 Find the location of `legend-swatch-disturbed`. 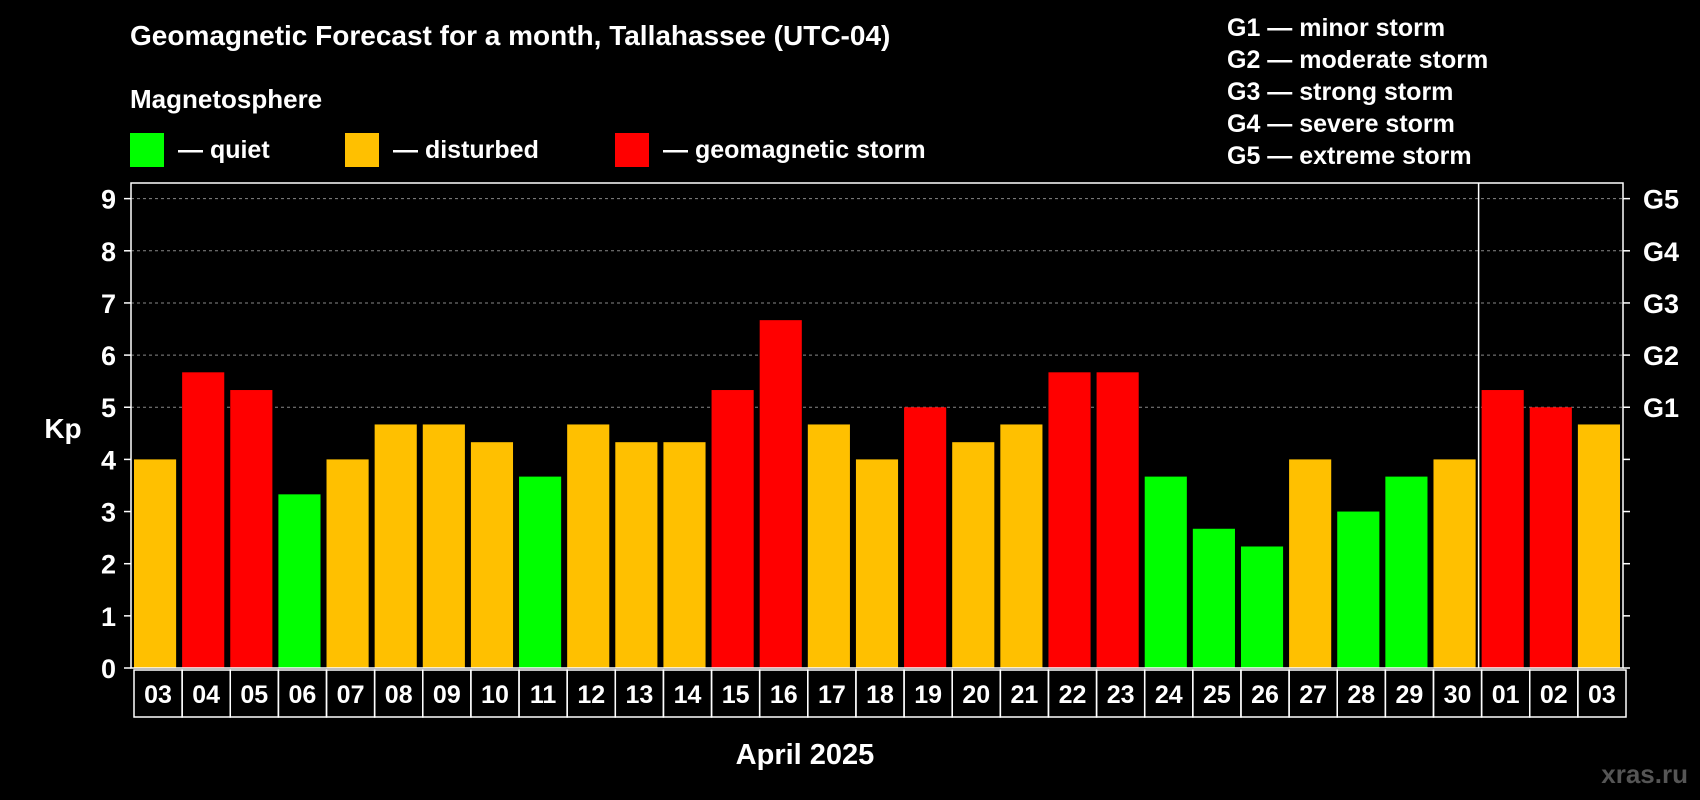

legend-swatch-disturbed is located at coordinates (362, 150).